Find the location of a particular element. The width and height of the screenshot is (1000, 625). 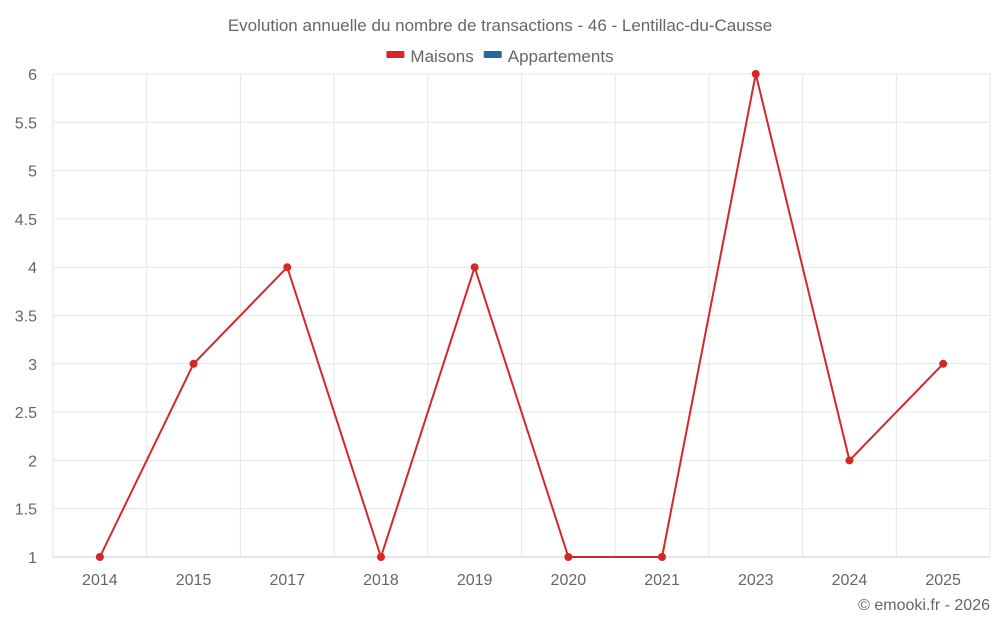

x-tick-label: 2017 is located at coordinates (287, 580).